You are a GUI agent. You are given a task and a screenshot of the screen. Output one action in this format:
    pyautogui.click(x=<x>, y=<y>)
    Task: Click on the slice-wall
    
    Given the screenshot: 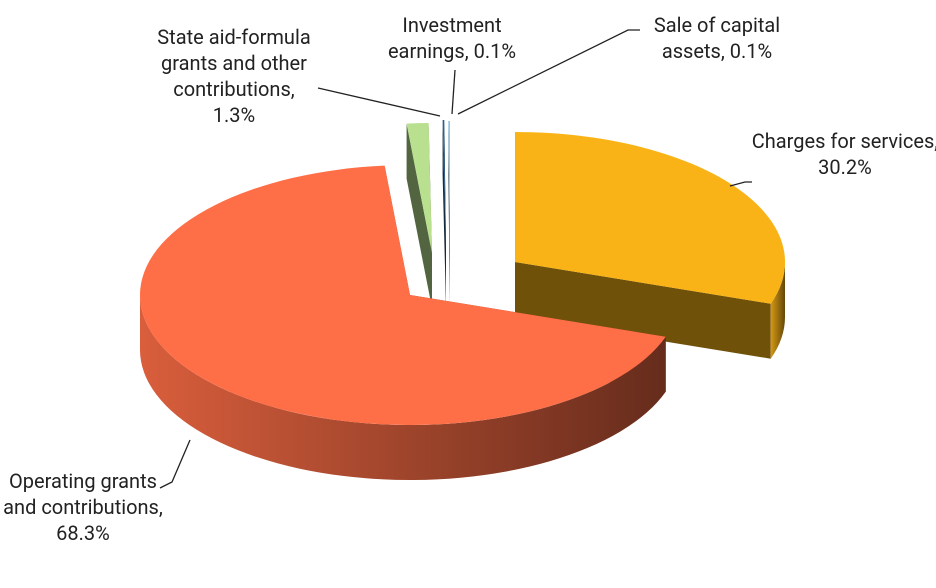 What is the action you would take?
    pyautogui.click(x=777, y=310)
    